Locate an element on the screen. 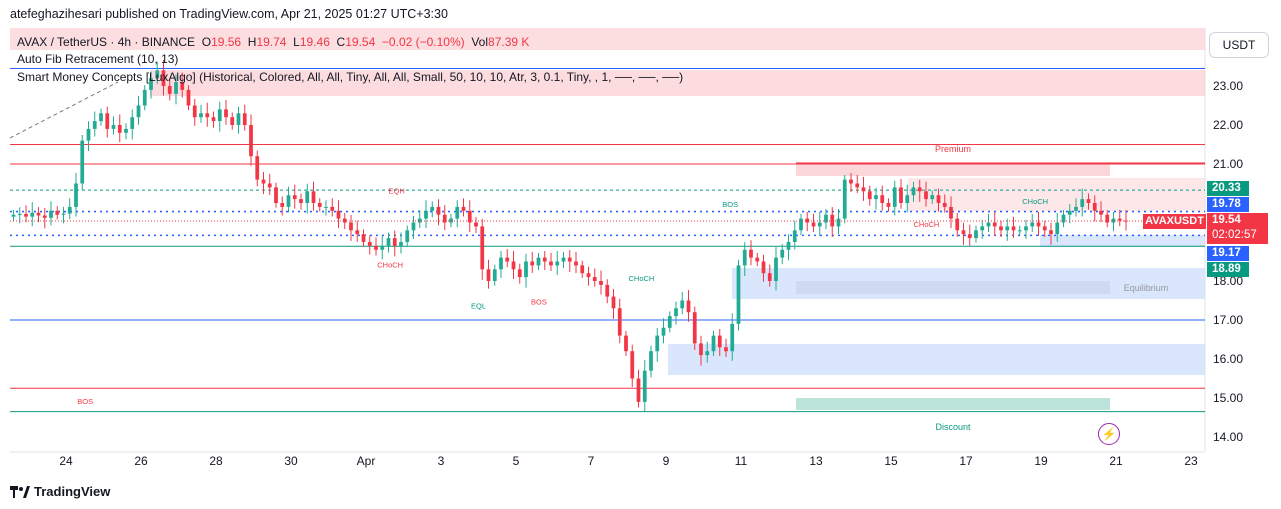  lightning-icon: ⚡ is located at coordinates (1109, 434).